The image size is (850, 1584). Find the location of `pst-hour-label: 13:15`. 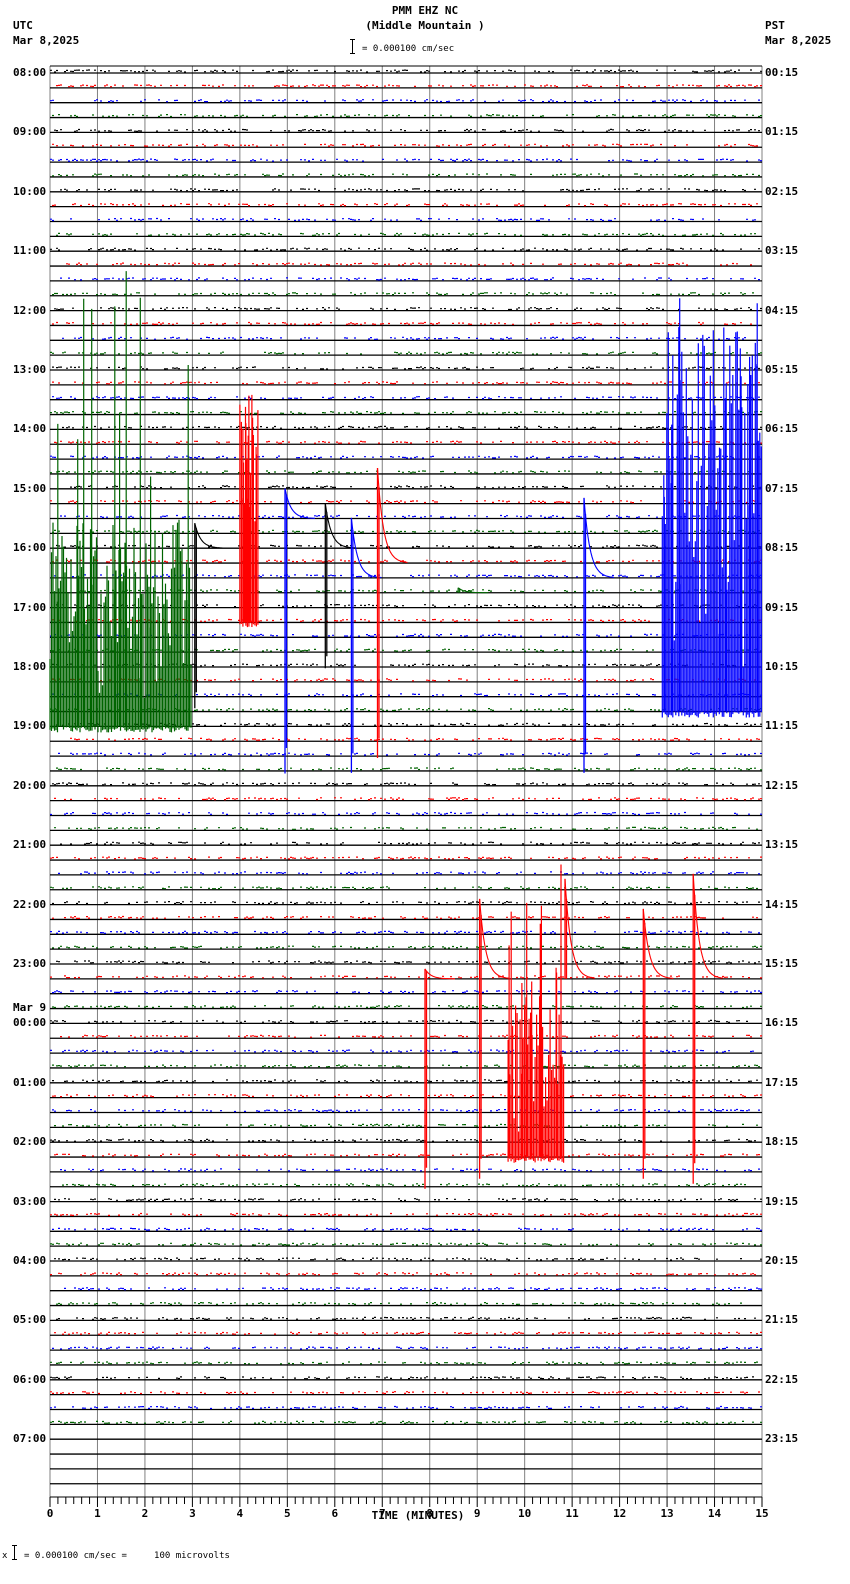

pst-hour-label: 13:15 is located at coordinates (782, 845).